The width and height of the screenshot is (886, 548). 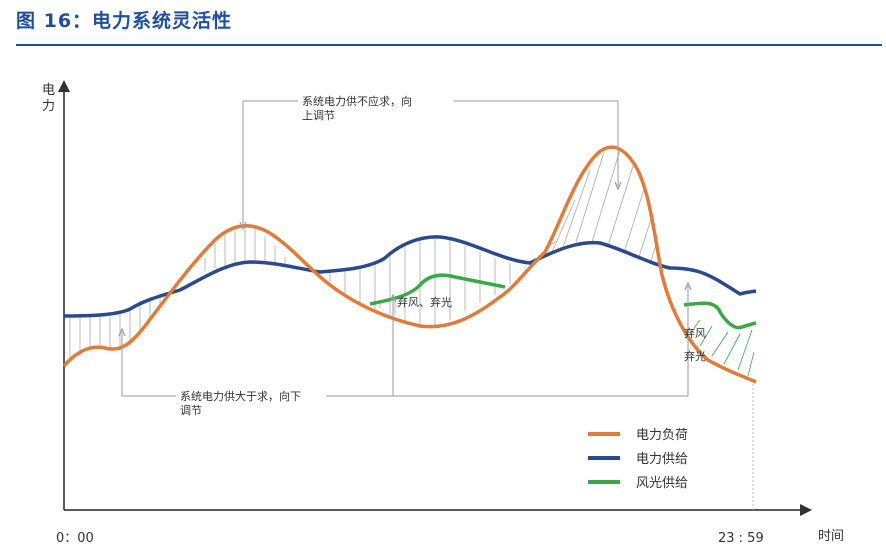 I want to click on legend: 电力负荷 电力供给 风光供给, so click(x=638, y=459).